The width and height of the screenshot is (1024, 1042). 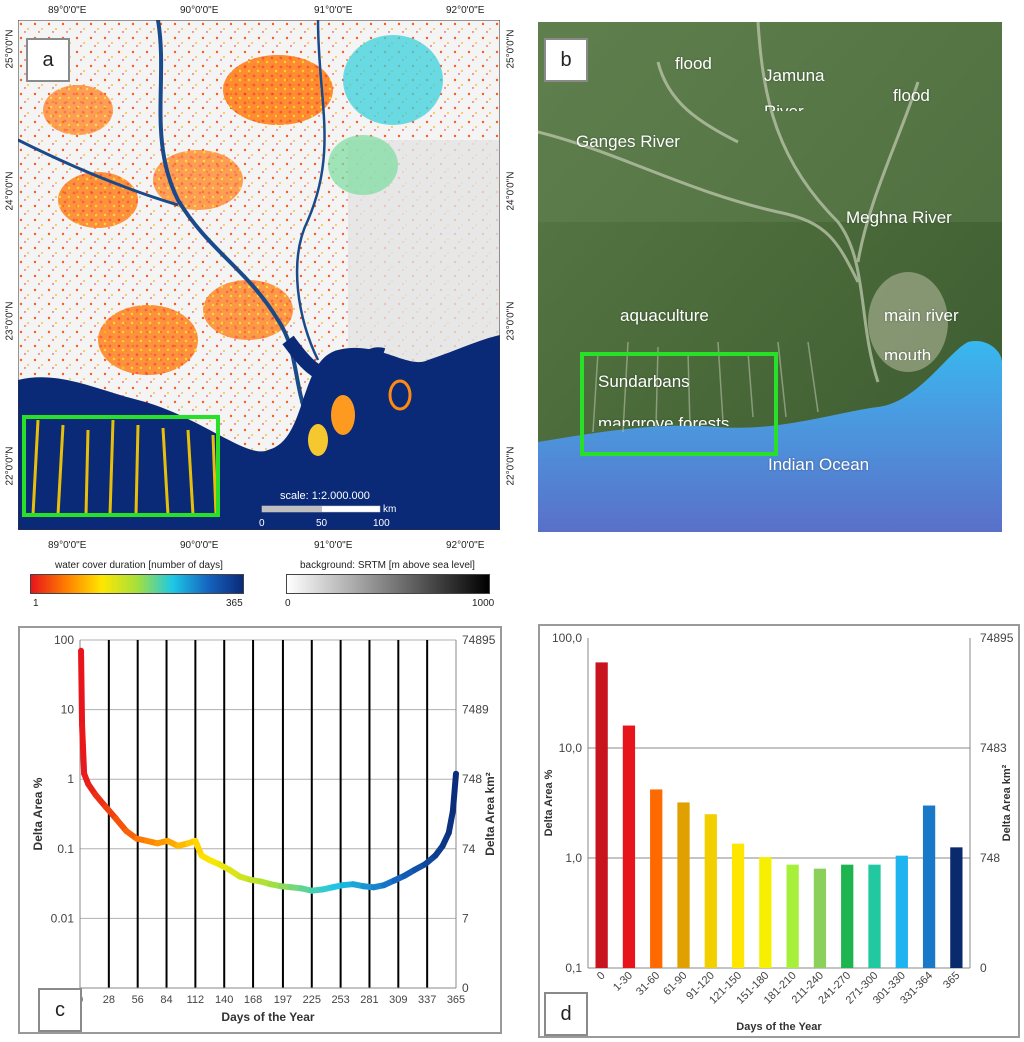 What do you see at coordinates (511, 49) in the screenshot?
I see `lat-label-right-1: 25°0'0"N` at bounding box center [511, 49].